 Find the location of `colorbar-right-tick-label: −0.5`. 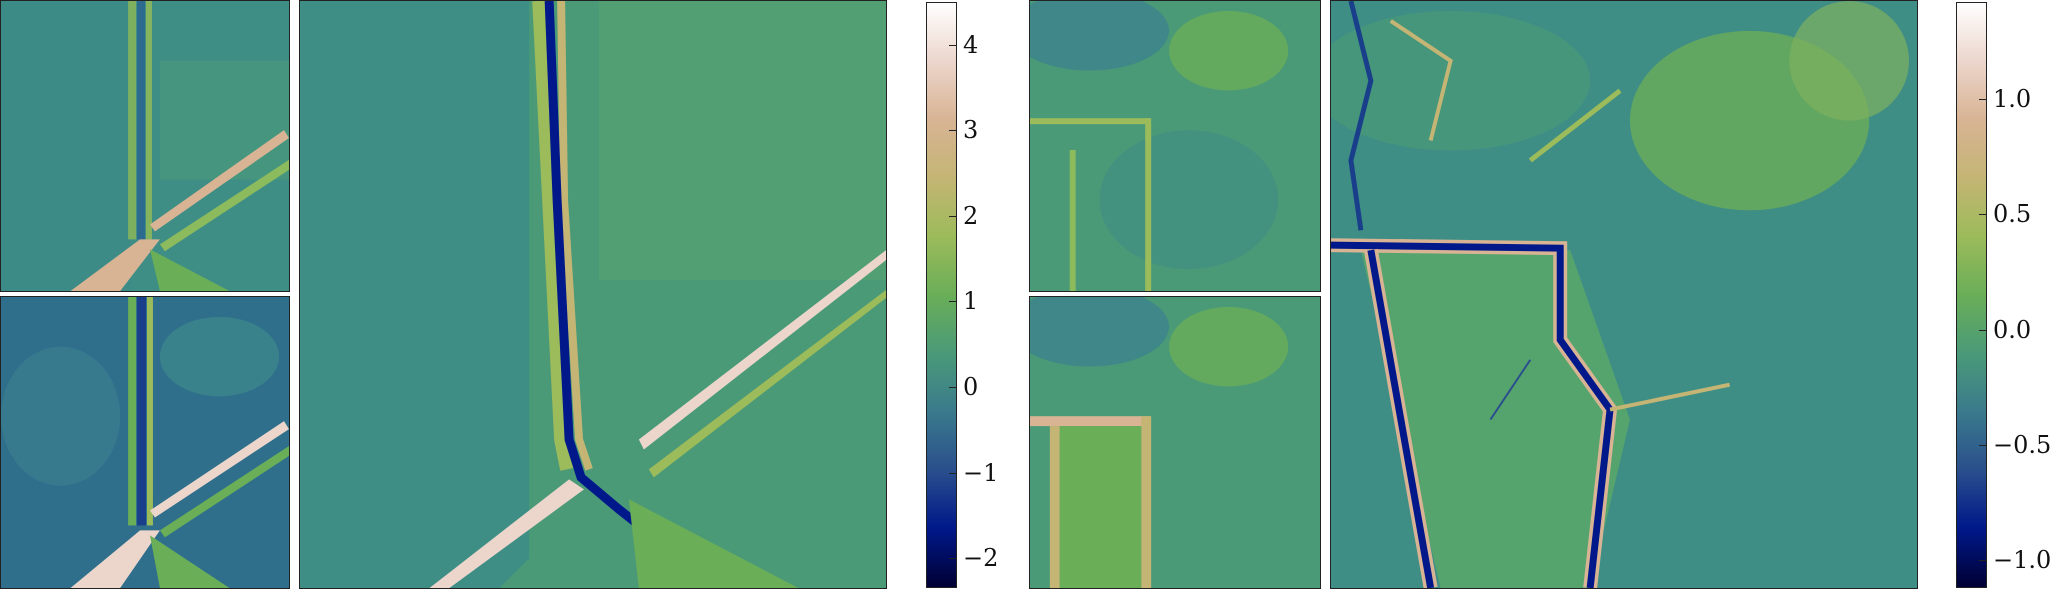

colorbar-right-tick-label: −0.5 is located at coordinates (2022, 445).